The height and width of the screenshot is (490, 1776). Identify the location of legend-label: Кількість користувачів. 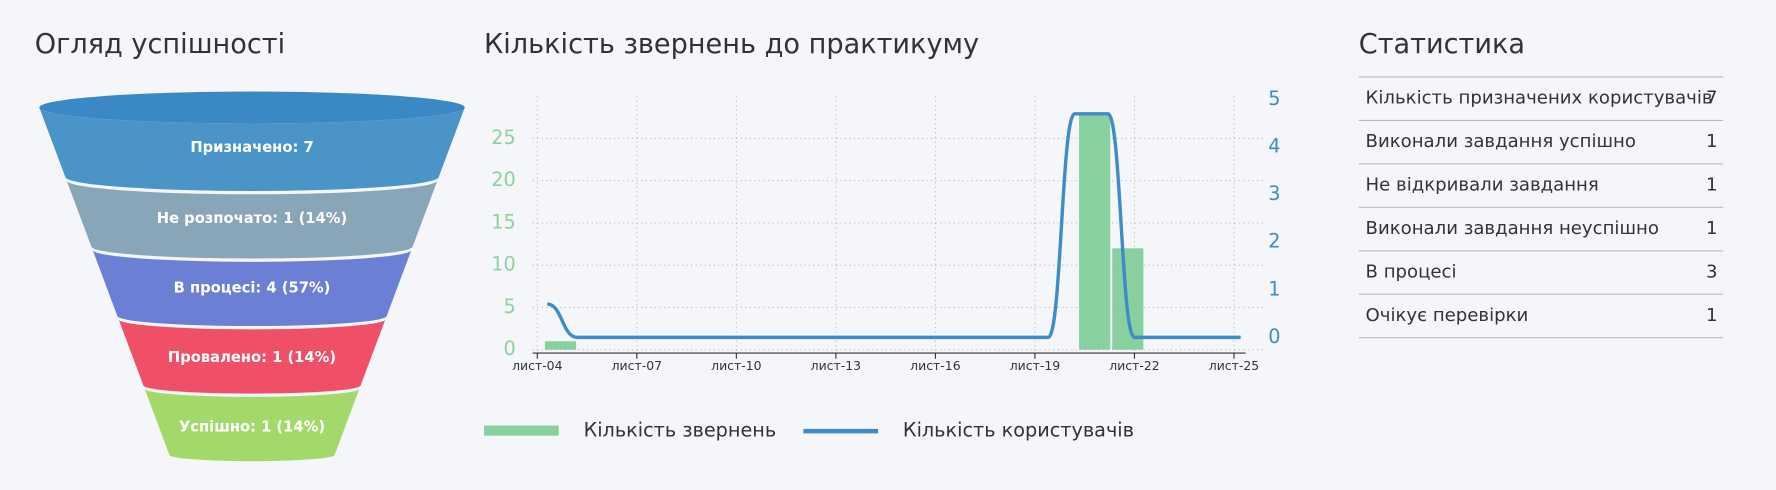
(1018, 430).